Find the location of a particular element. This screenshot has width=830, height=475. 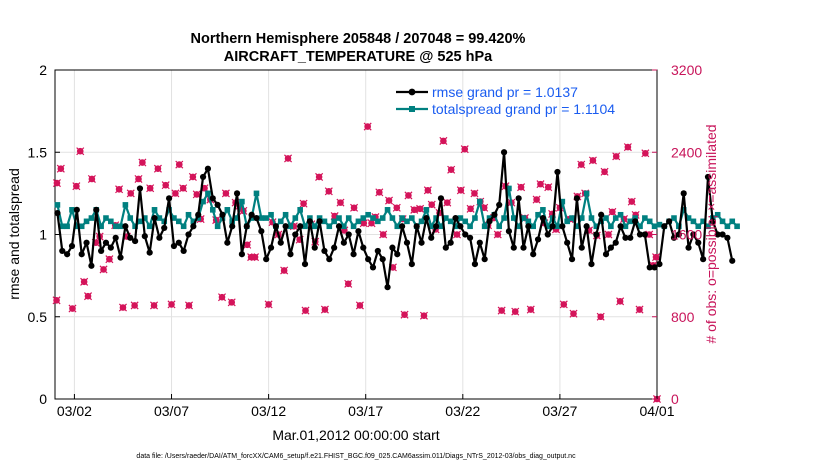

y-right-tick-label: 800 is located at coordinates (683, 317).